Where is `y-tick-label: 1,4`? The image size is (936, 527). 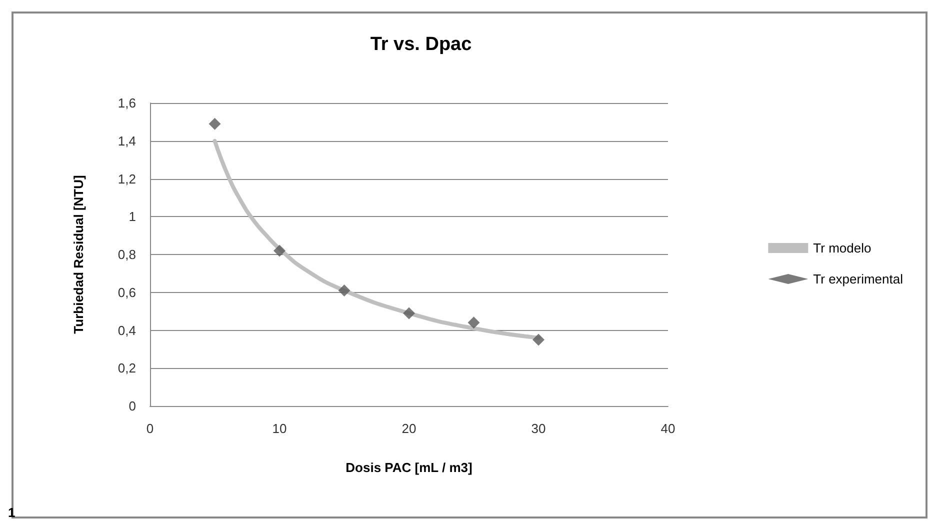
y-tick-label: 1,4 is located at coordinates (127, 140).